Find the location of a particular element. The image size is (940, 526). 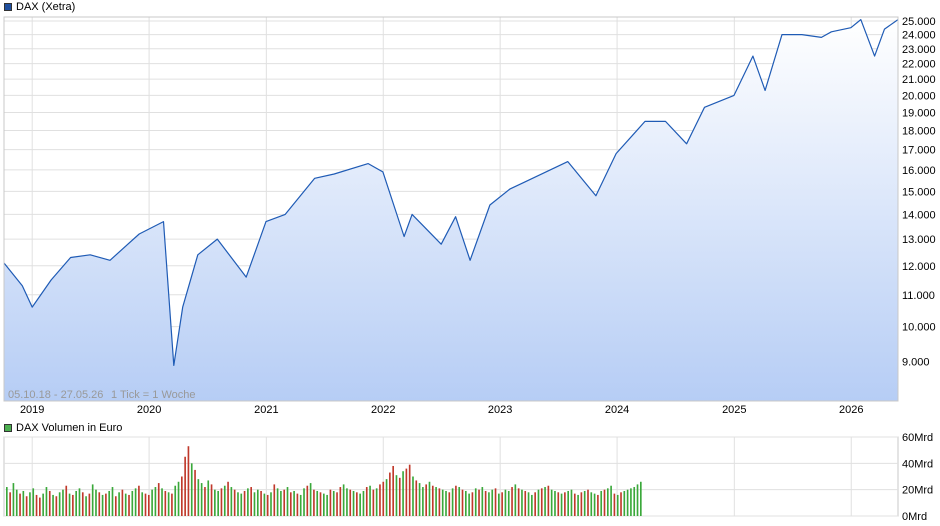

volume-y-axis: 60Mrd 40Mrd 20Mrd 0Mrd is located at coordinates (917, 477).